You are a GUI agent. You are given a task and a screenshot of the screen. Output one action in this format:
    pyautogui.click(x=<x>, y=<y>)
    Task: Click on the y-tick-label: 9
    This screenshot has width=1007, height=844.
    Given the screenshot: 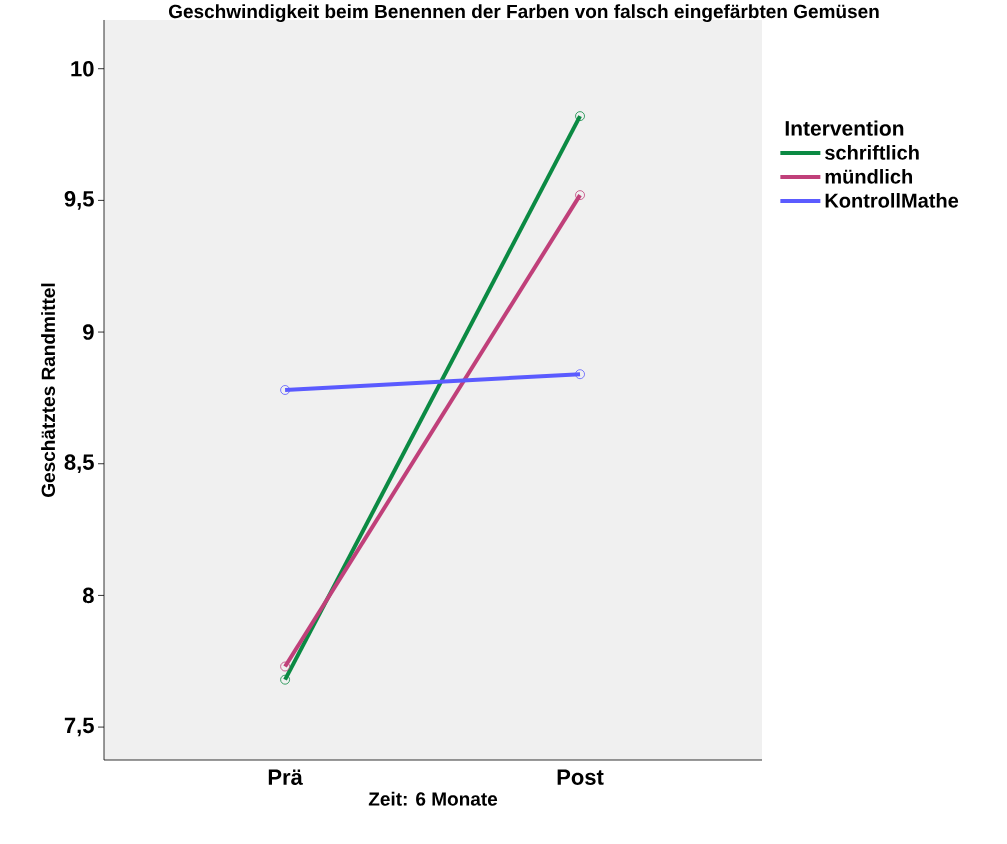 What is the action you would take?
    pyautogui.click(x=88, y=332)
    